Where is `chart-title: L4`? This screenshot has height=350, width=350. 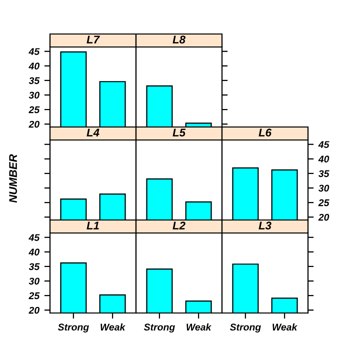
chart-title: L4 is located at coordinates (93, 132).